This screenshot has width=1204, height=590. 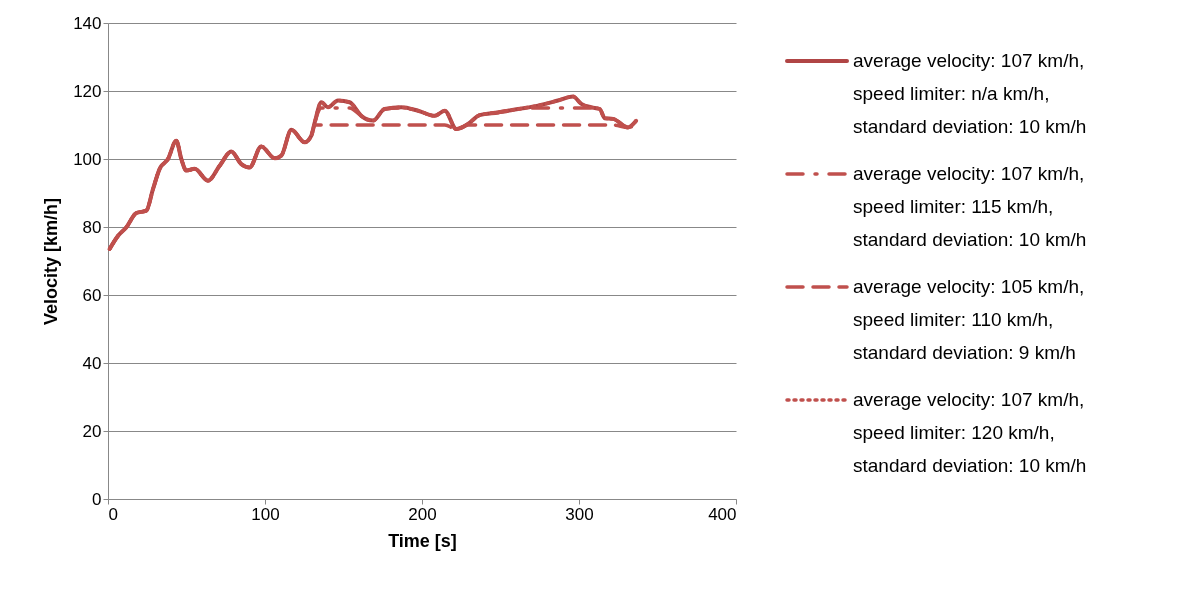 What do you see at coordinates (92, 431) in the screenshot?
I see `y-tick-label: 20` at bounding box center [92, 431].